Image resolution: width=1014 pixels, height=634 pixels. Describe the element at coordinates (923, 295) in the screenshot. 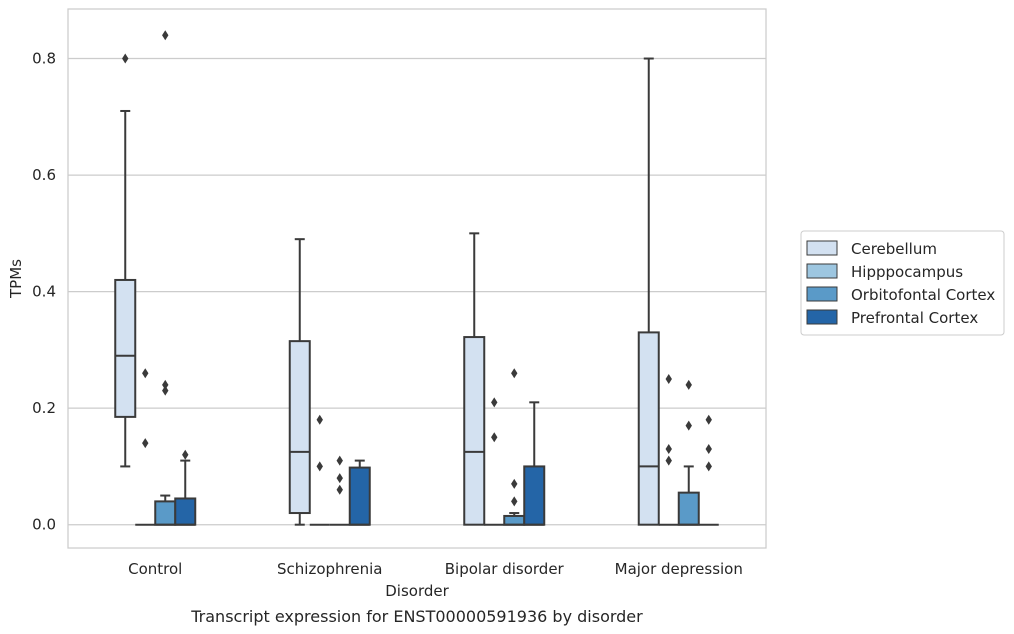

I see `legend-label: Orbitofontal Cortex` at that location.